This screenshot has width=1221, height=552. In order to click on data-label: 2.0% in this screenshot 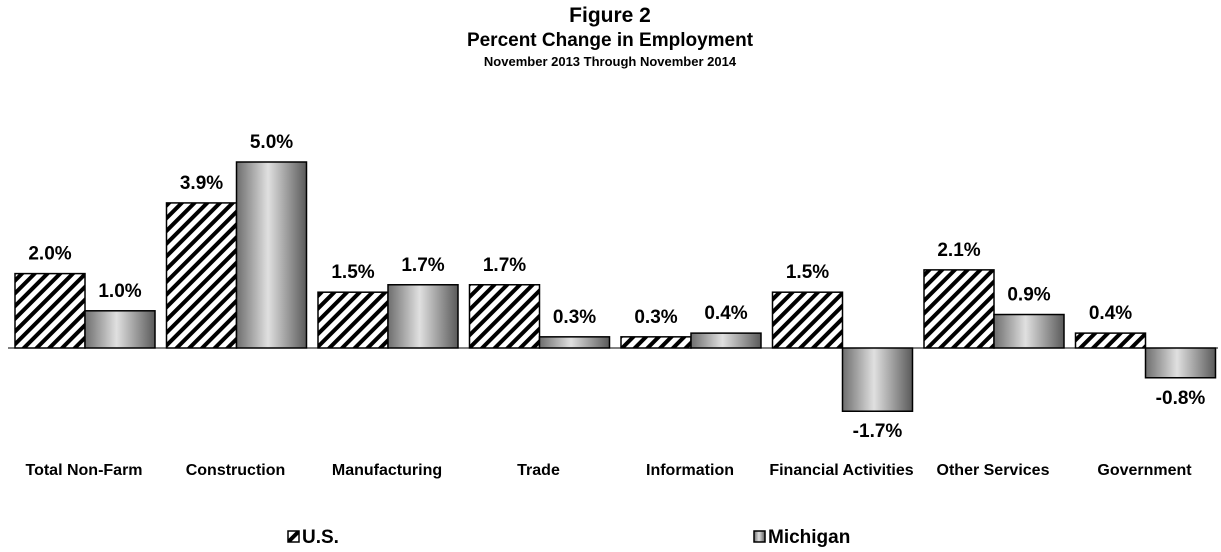, I will do `click(49, 254)`.